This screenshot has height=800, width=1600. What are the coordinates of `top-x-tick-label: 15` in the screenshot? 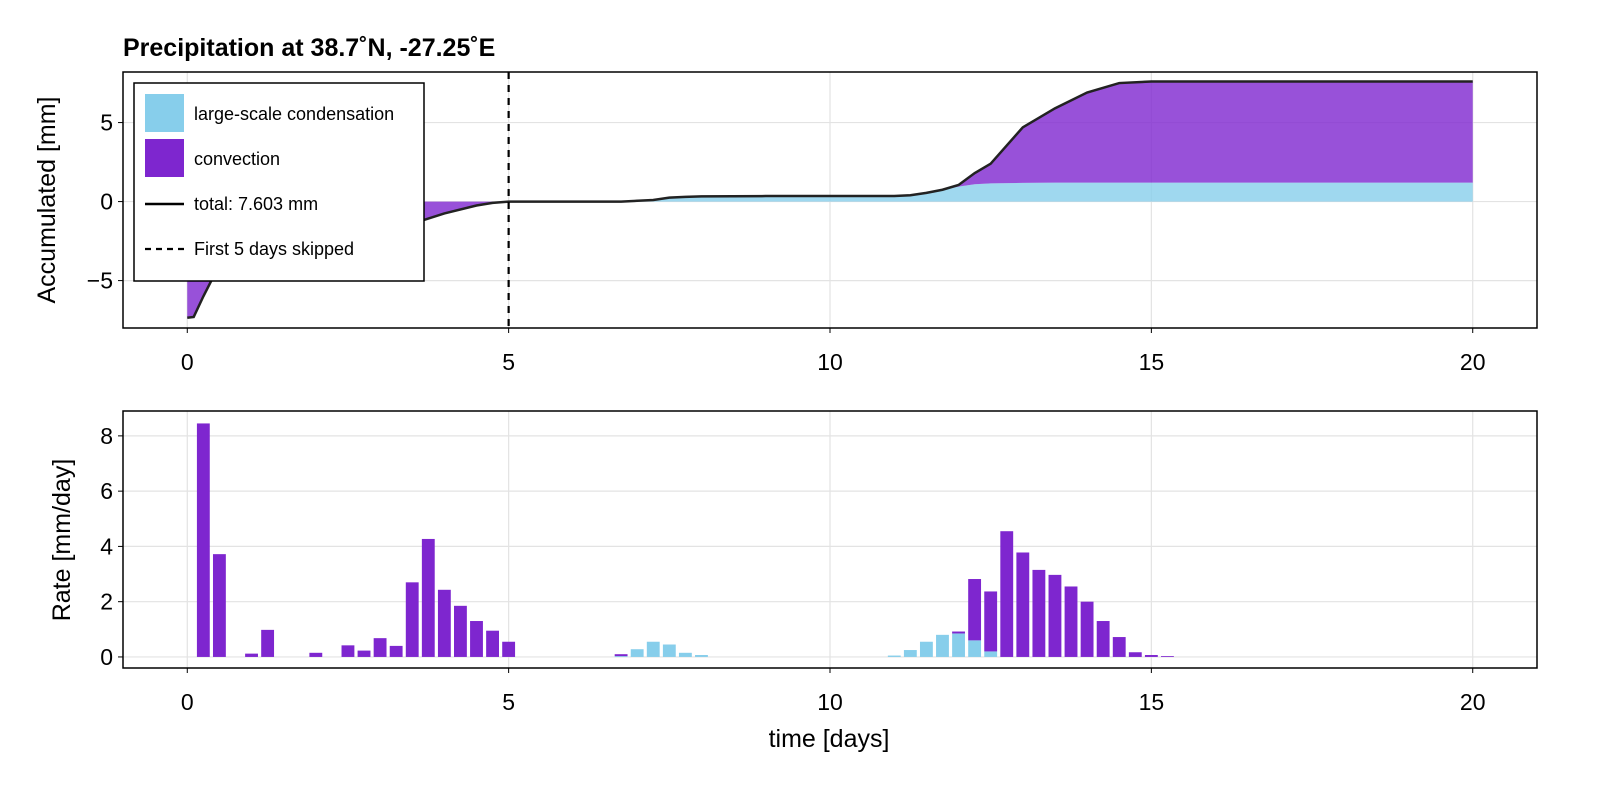 It's located at (1152, 362).